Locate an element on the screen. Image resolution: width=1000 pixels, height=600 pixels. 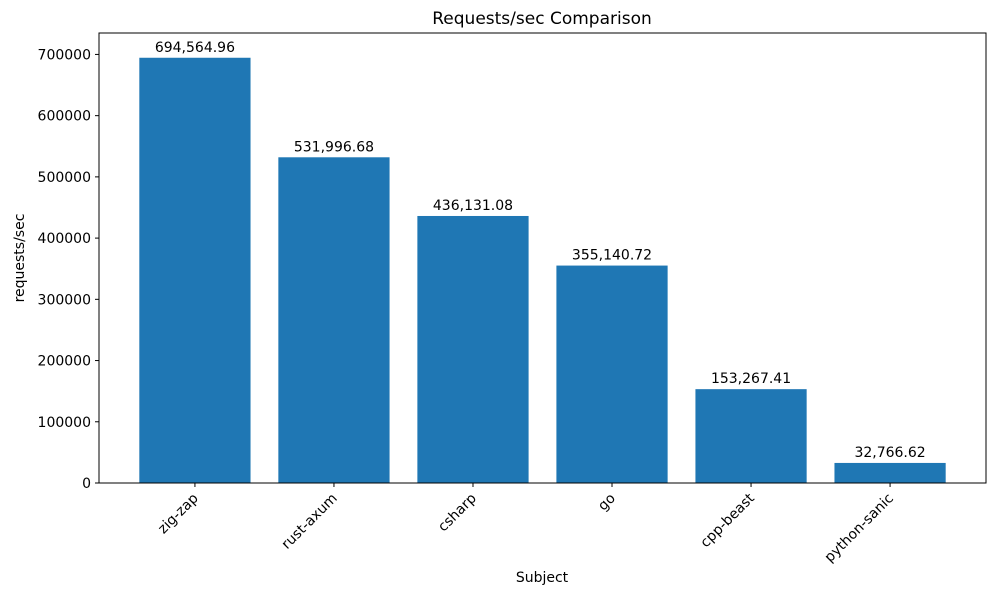
bar-zig-zap is located at coordinates (195, 270).